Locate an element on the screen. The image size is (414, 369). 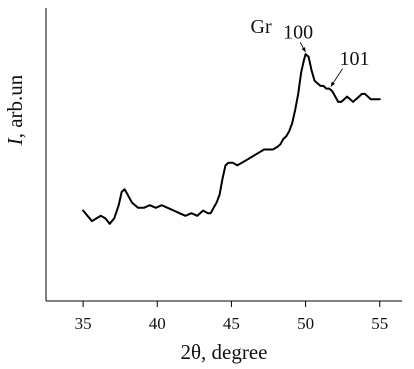
y-axis-label: I, arb.un is located at coordinates (15, 110).